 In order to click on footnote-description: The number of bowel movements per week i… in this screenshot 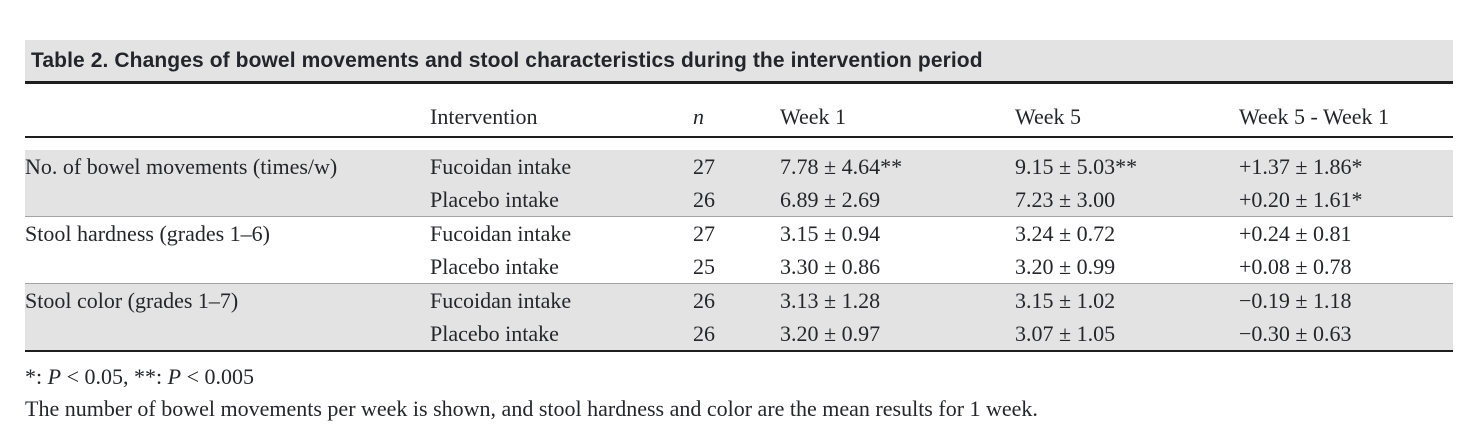, I will do `click(531, 408)`.